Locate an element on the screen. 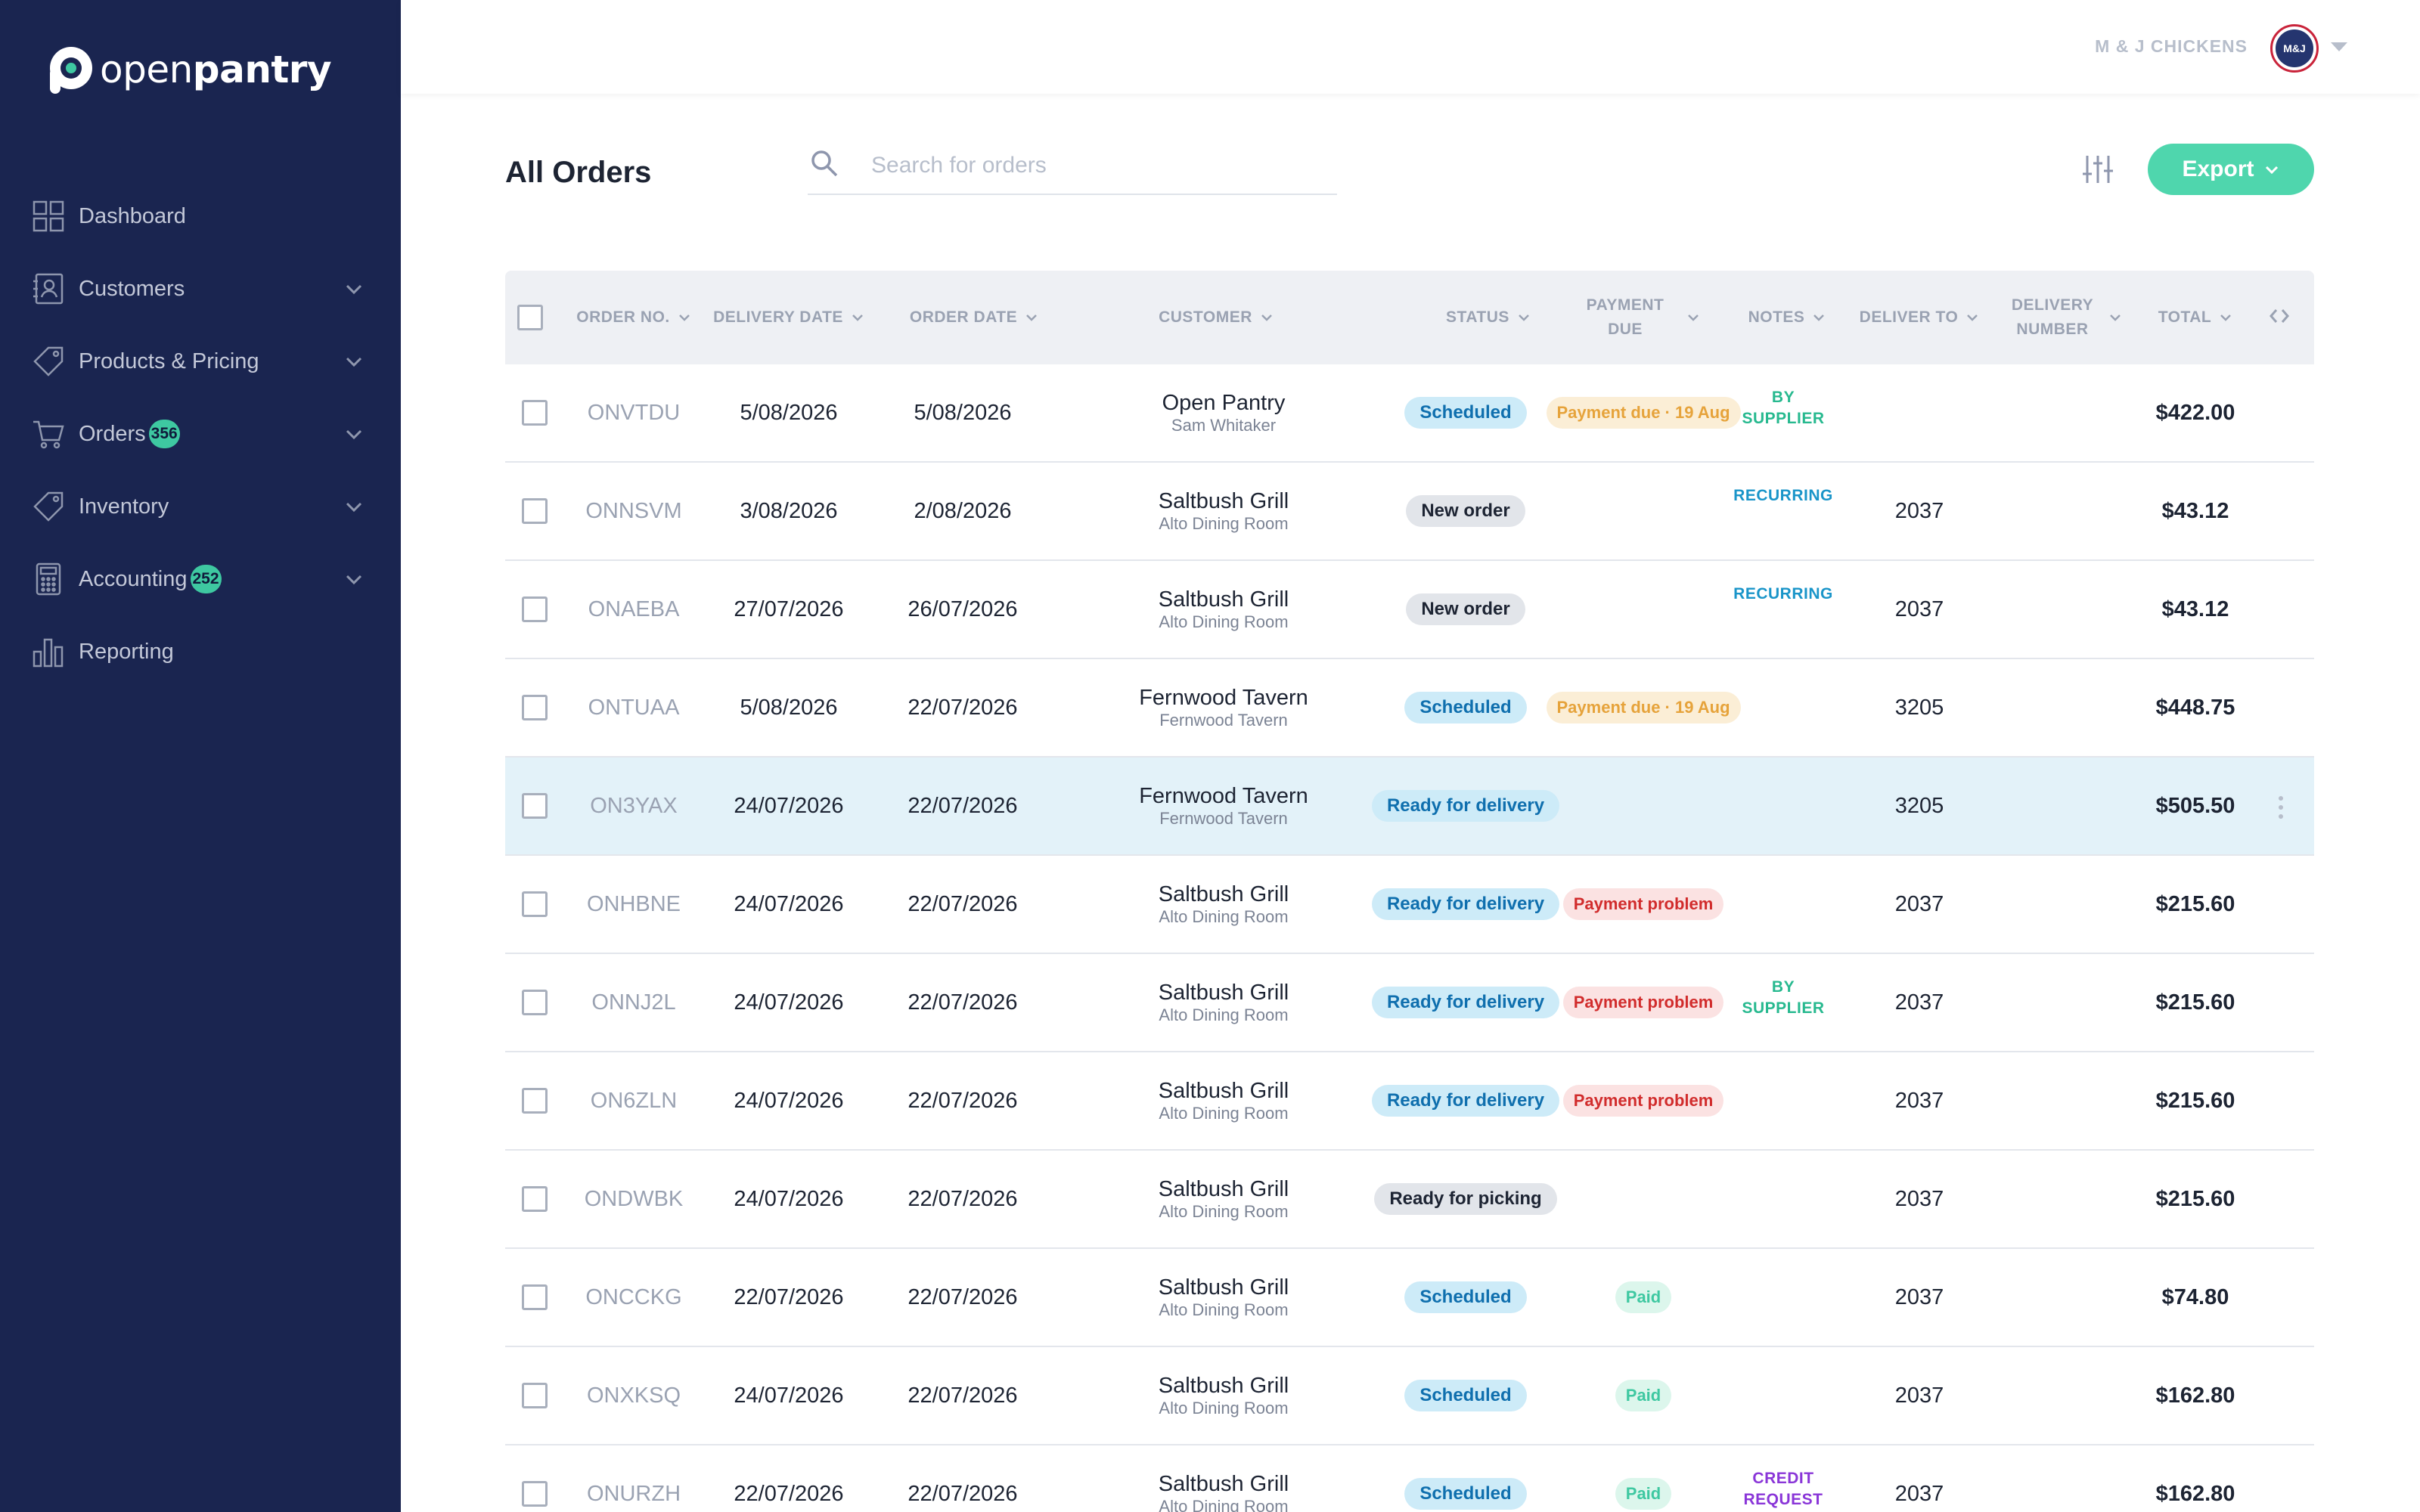 This screenshot has width=2420, height=1512. logo: openpantry is located at coordinates (188, 69).